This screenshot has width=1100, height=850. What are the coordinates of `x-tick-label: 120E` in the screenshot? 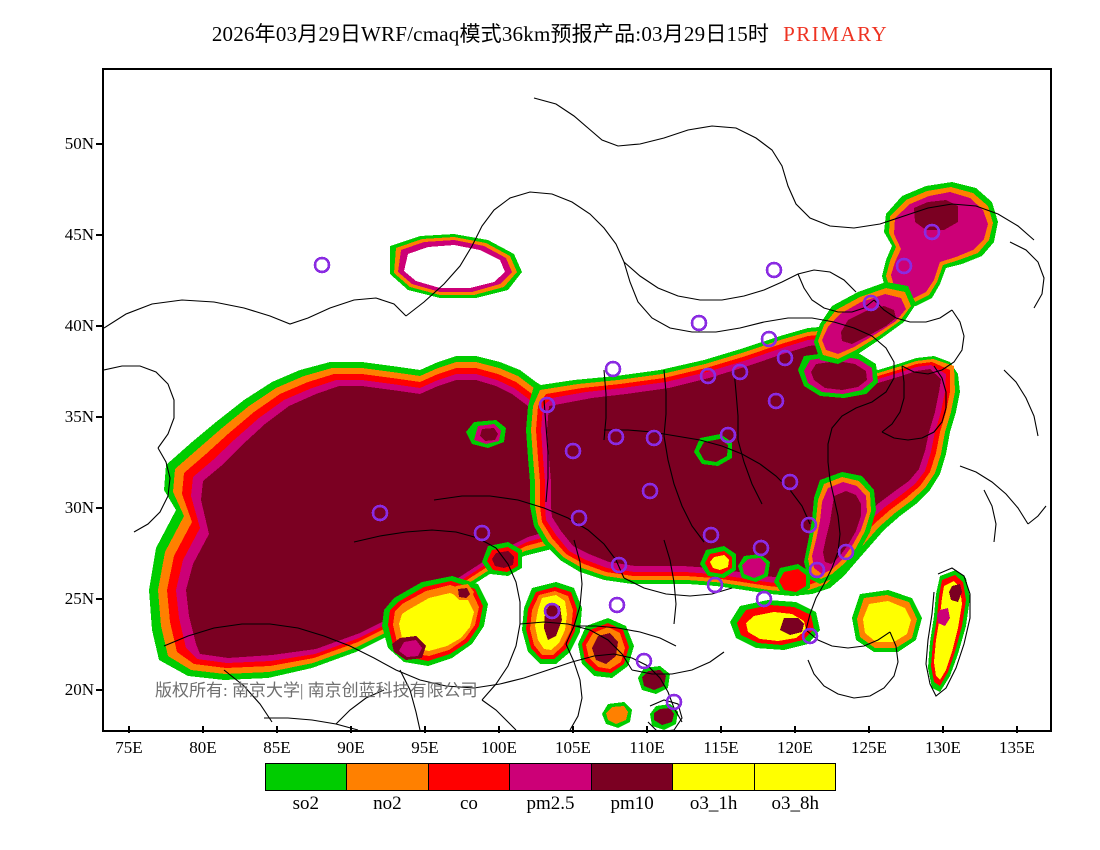 It's located at (795, 747).